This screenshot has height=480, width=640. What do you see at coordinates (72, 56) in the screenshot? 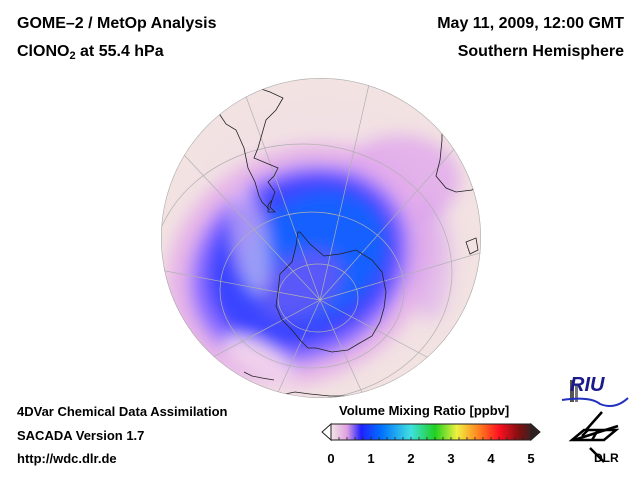
I see `species-subscript: 2` at bounding box center [72, 56].